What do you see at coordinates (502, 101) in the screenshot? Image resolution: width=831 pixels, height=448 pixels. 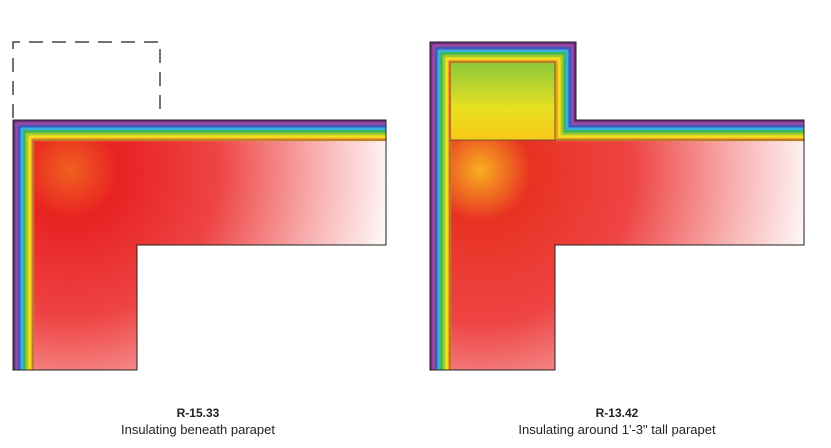 I see `parapet-block` at bounding box center [502, 101].